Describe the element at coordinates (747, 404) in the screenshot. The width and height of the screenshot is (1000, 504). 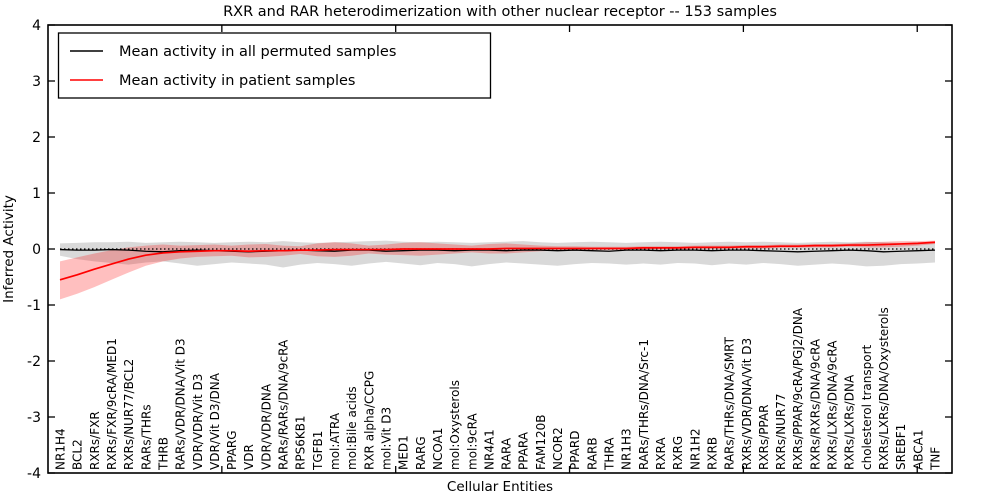
I see `x-category-label: RXRs/VDR/DNA/Vit D3` at that location.